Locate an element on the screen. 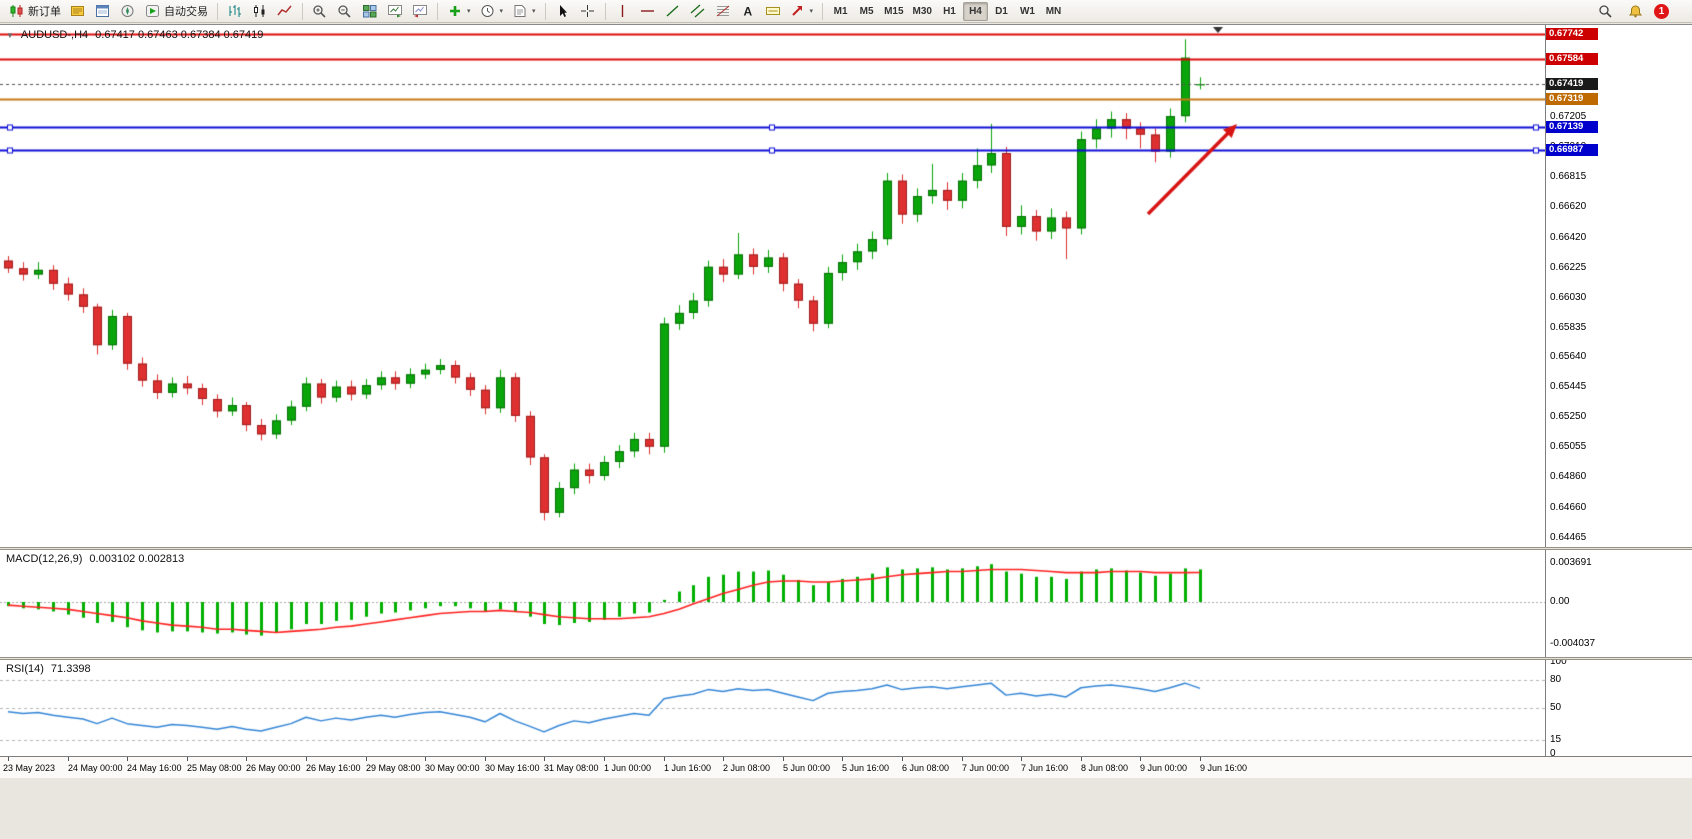  time-axis-label: 7 Jun 00:00 is located at coordinates (986, 768).